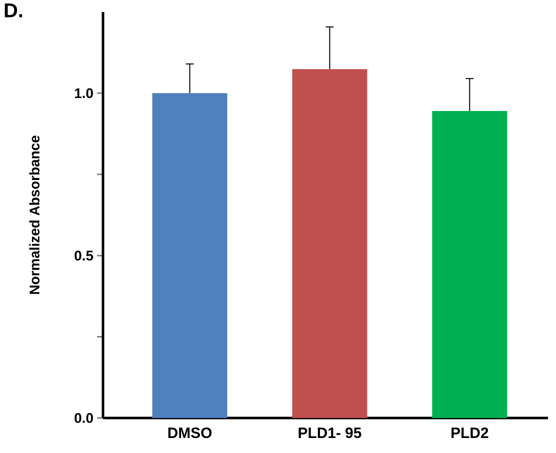 This screenshot has height=453, width=556. I want to click on y-tick-label: 0.0, so click(83, 418).